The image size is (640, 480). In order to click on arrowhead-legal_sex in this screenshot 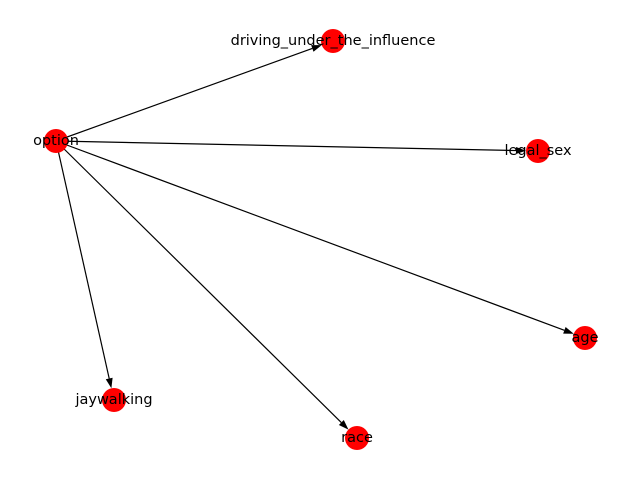, I will do `click(521, 151)`.